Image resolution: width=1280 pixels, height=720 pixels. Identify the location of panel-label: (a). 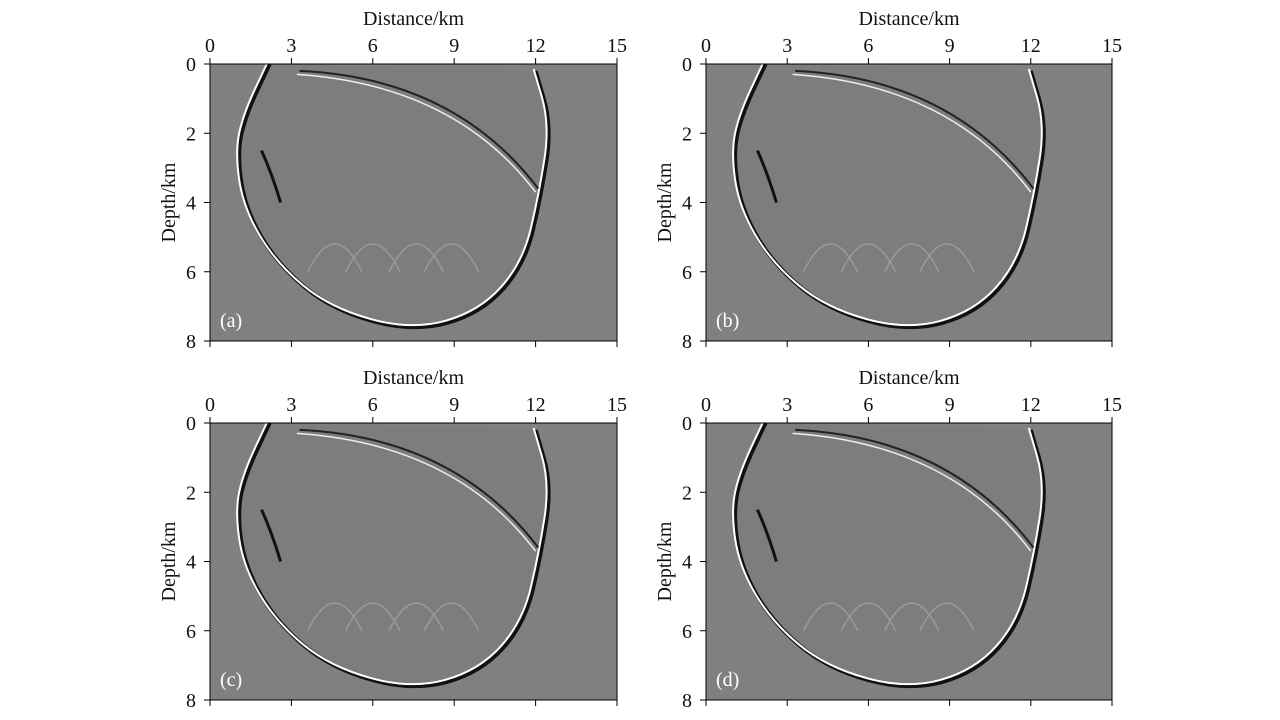
(231, 321).